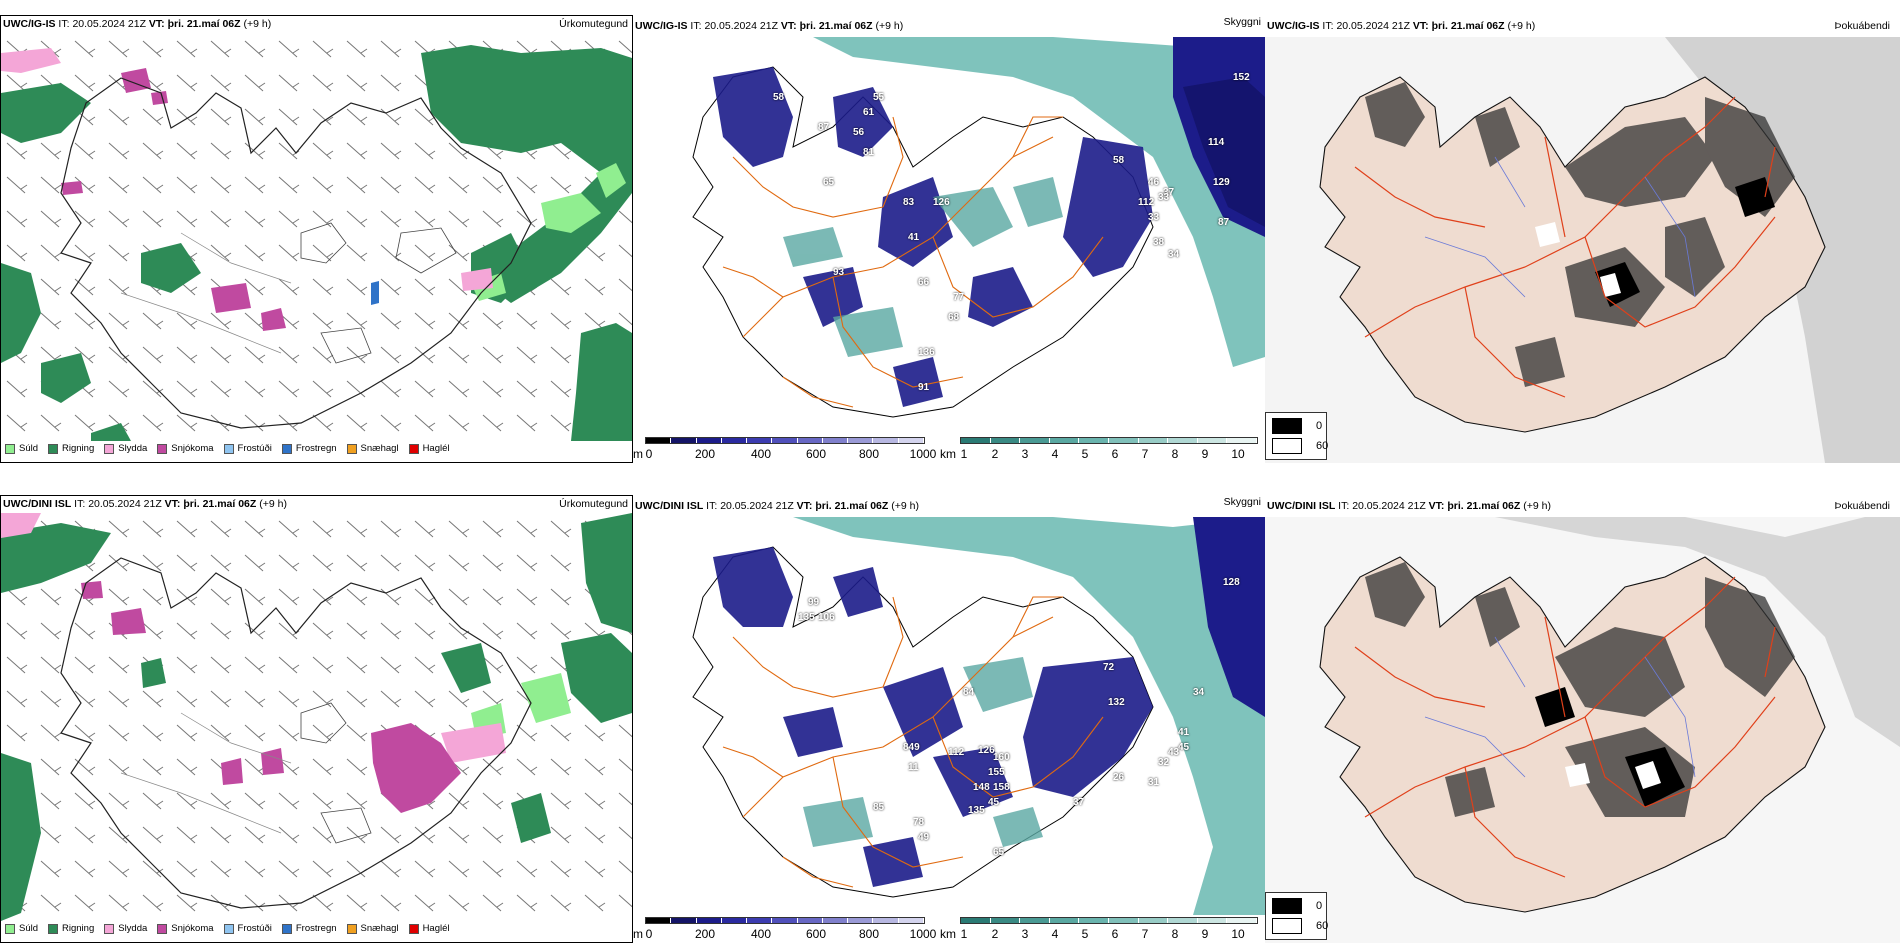 This screenshot has width=1900, height=950. Describe the element at coordinates (1175, 934) in the screenshot. I see `colorbar-tick: 8` at that location.